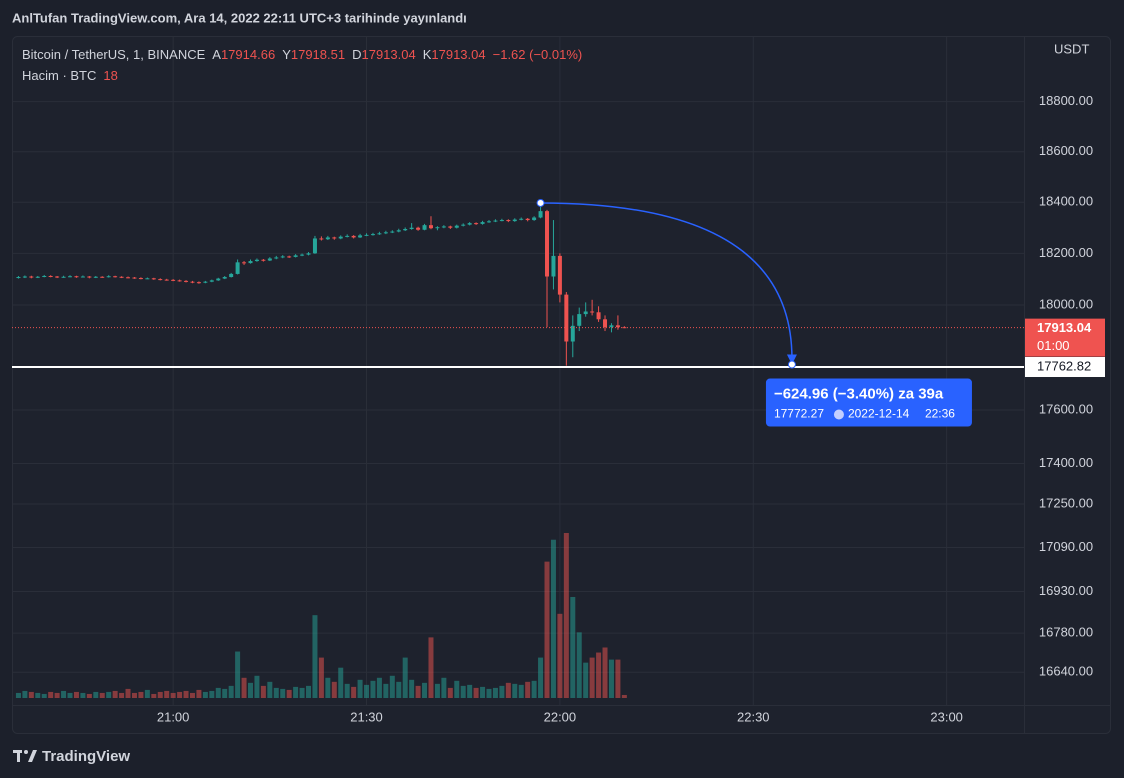  I want to click on measure-end, so click(791, 364).